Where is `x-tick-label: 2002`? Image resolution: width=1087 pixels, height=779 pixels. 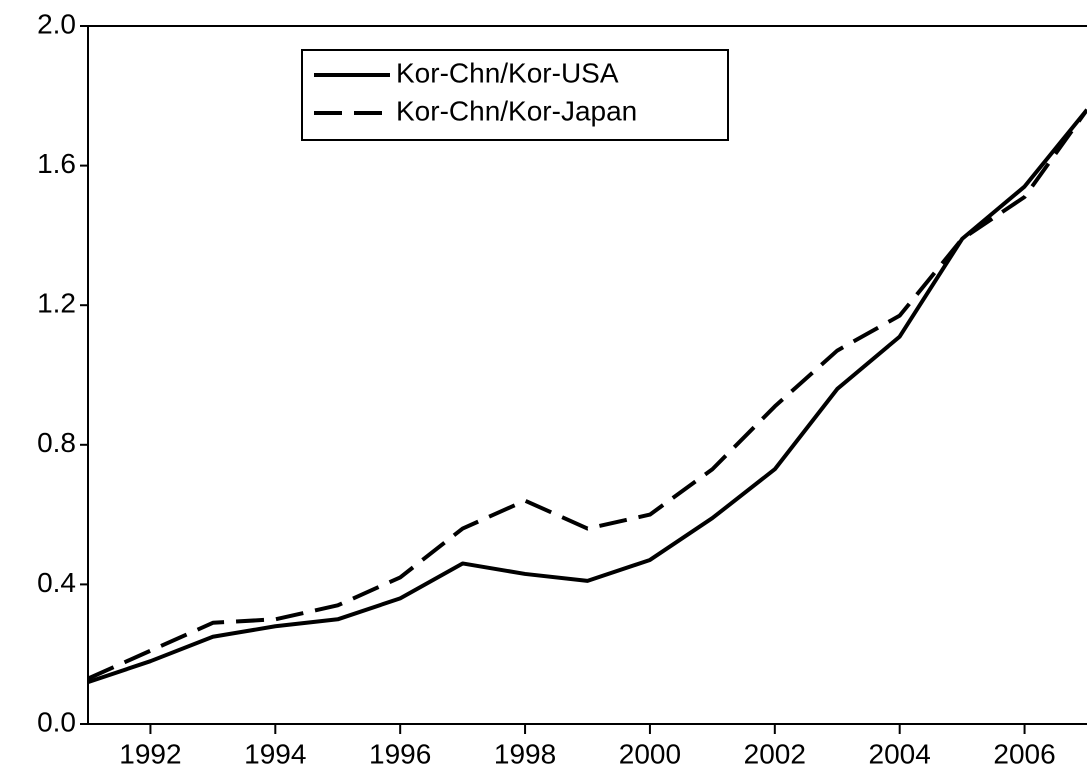
x-tick-label: 2002 is located at coordinates (775, 753).